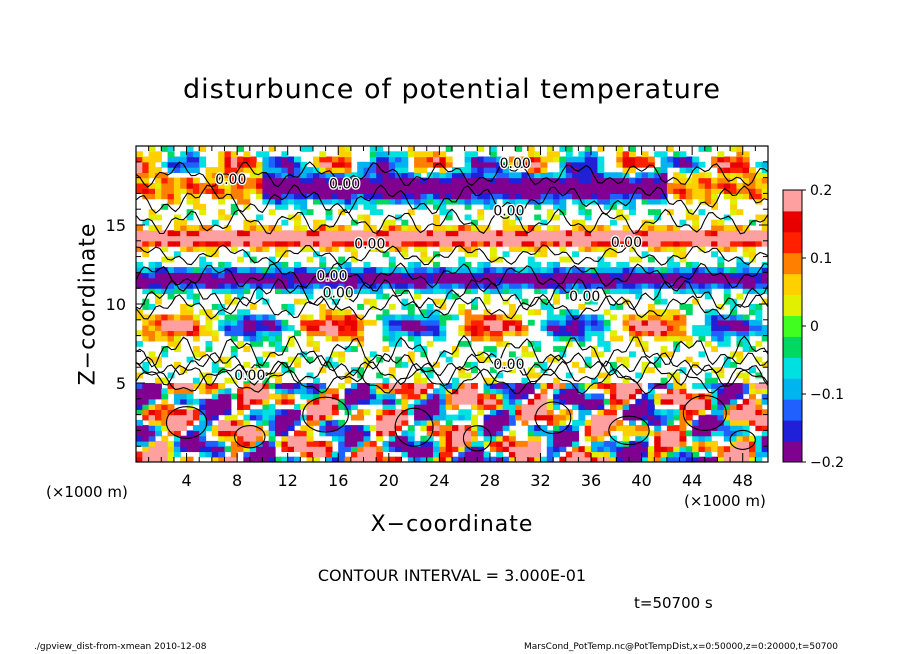 The image size is (904, 654). I want to click on colorbar-swatch, so click(792, 326).